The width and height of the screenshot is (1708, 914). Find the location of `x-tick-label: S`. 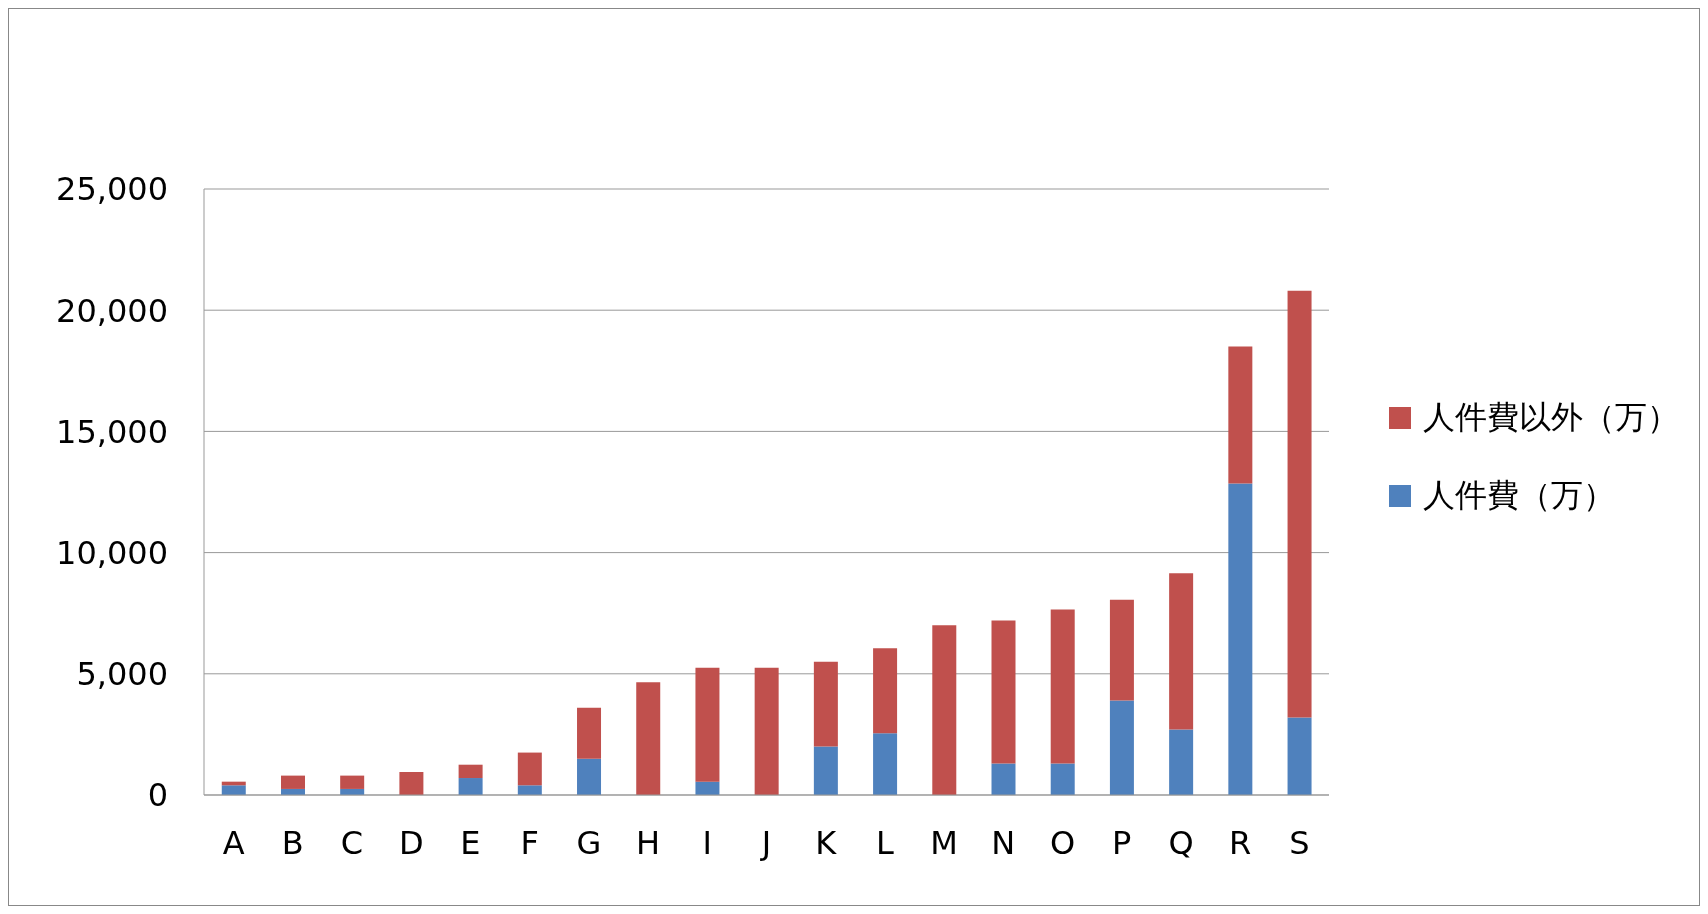

x-tick-label: S is located at coordinates (1299, 842).